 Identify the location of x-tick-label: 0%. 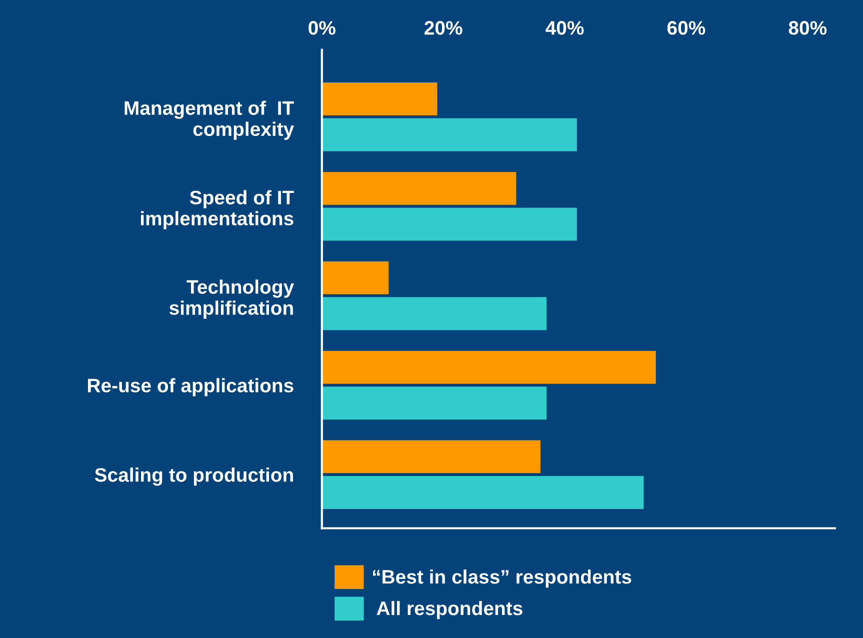
(322, 28).